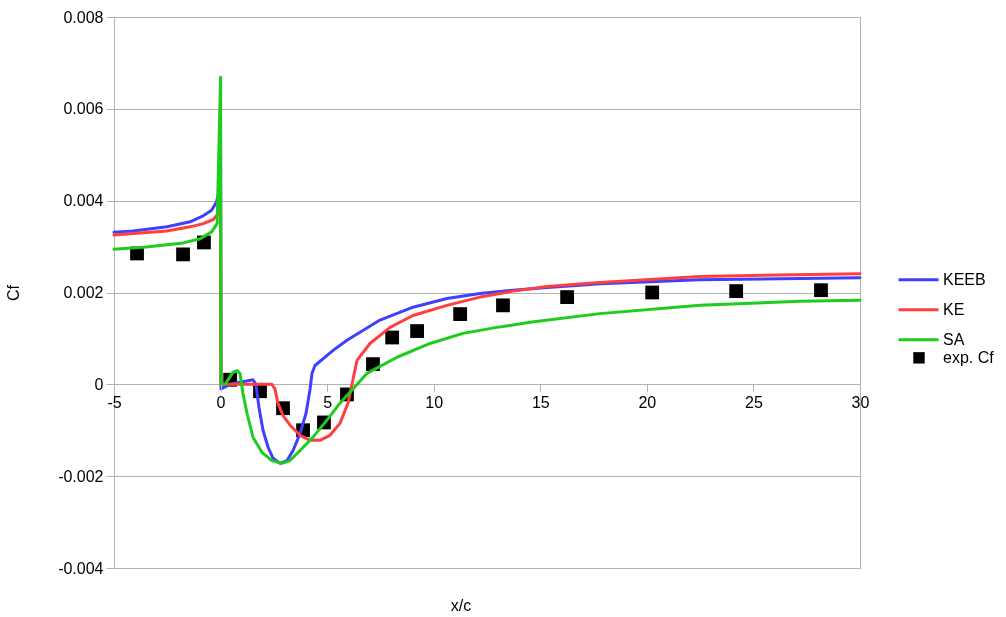 This screenshot has height=617, width=1006. Describe the element at coordinates (969, 357) in the screenshot. I see `legend-label: exp. Cf` at that location.